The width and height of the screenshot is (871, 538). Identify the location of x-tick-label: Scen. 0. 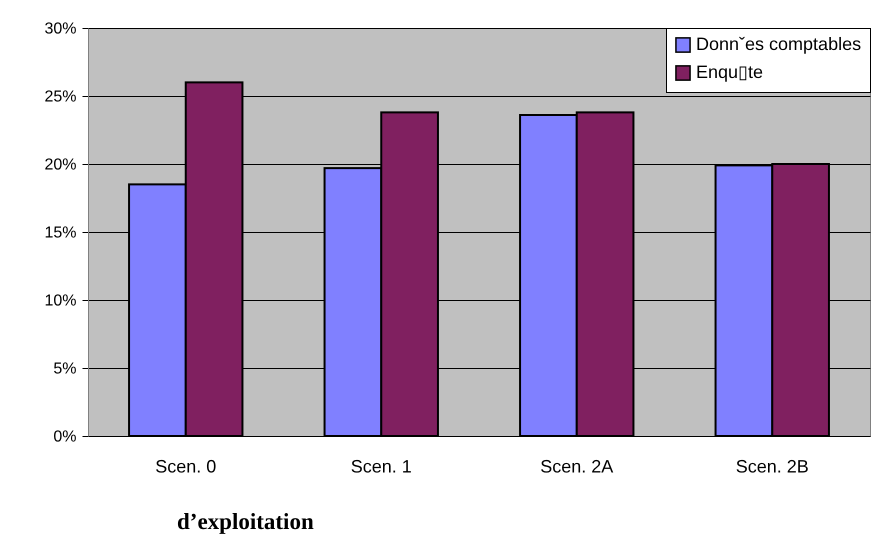
(185, 466).